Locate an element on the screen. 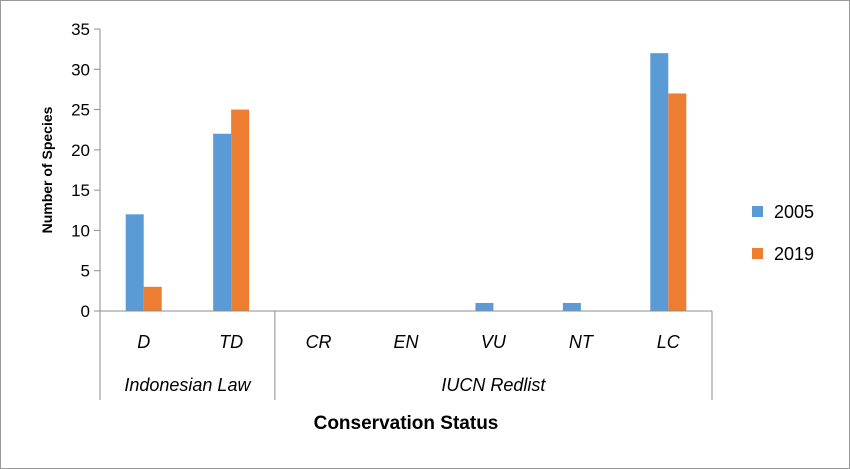 The image size is (850, 469). x-tick-label: TD is located at coordinates (231, 342).